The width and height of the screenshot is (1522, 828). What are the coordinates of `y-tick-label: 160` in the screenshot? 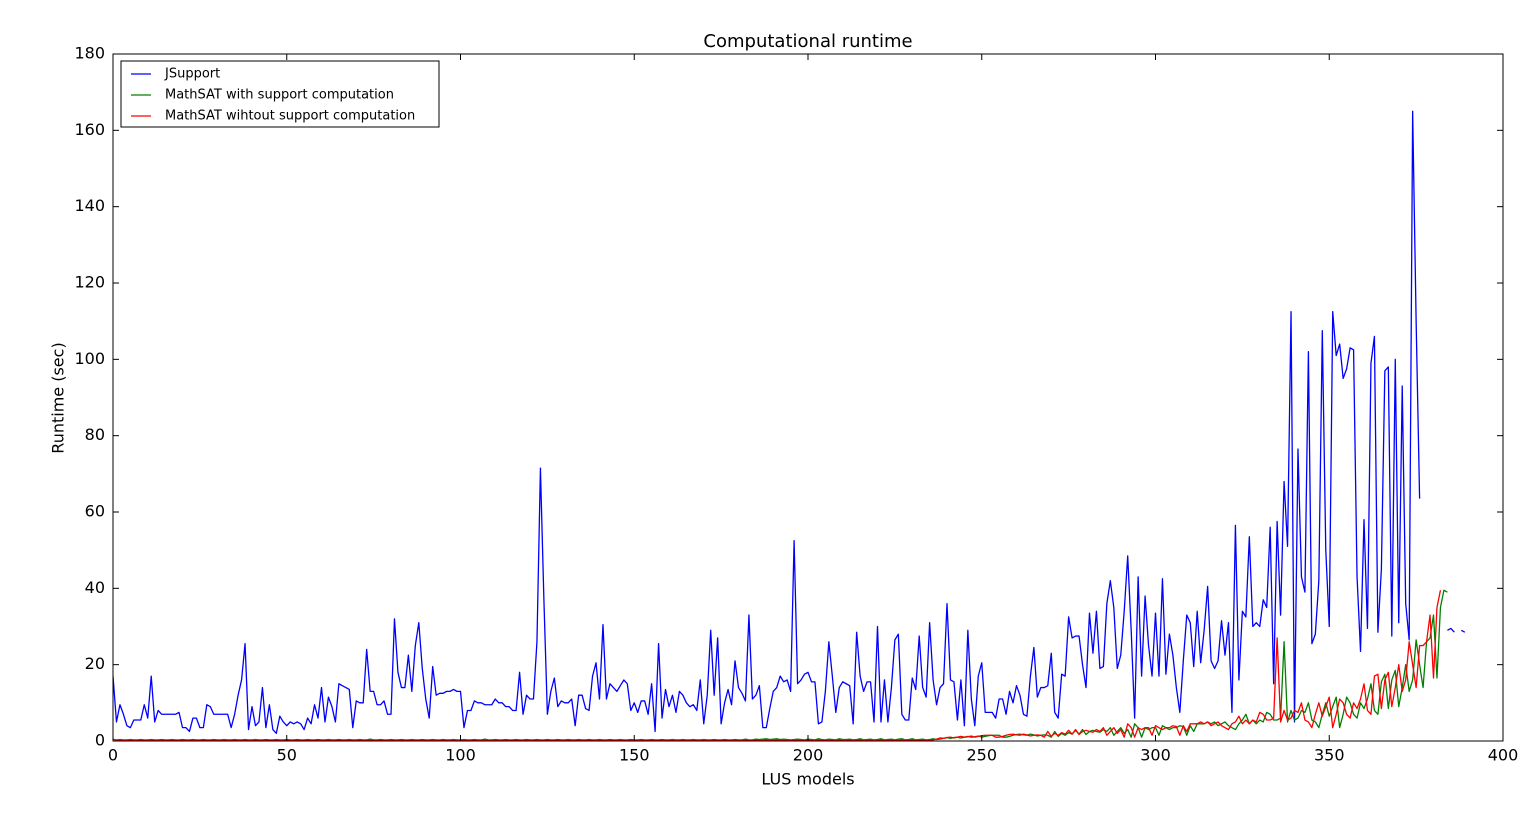 It's located at (89, 129).